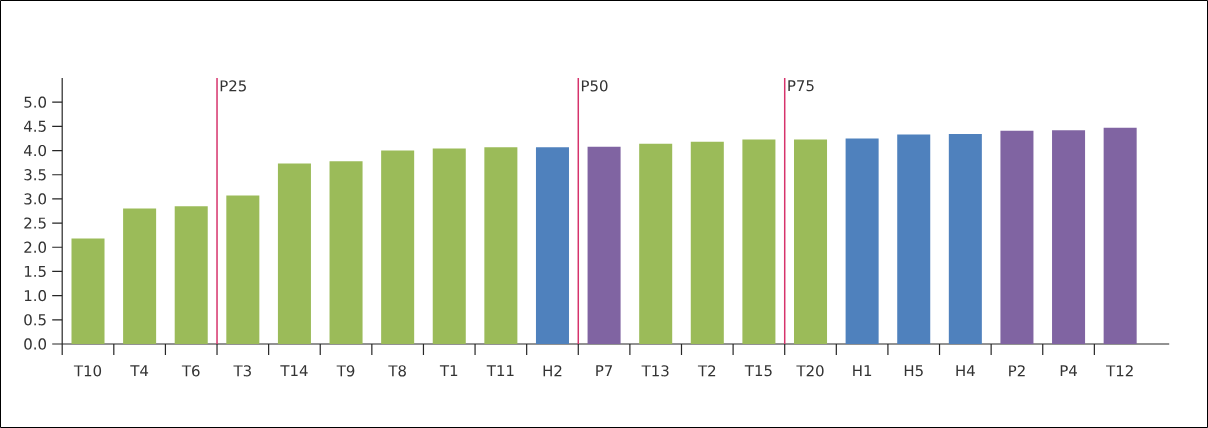  I want to click on x-tick-label: T13, so click(655, 371).